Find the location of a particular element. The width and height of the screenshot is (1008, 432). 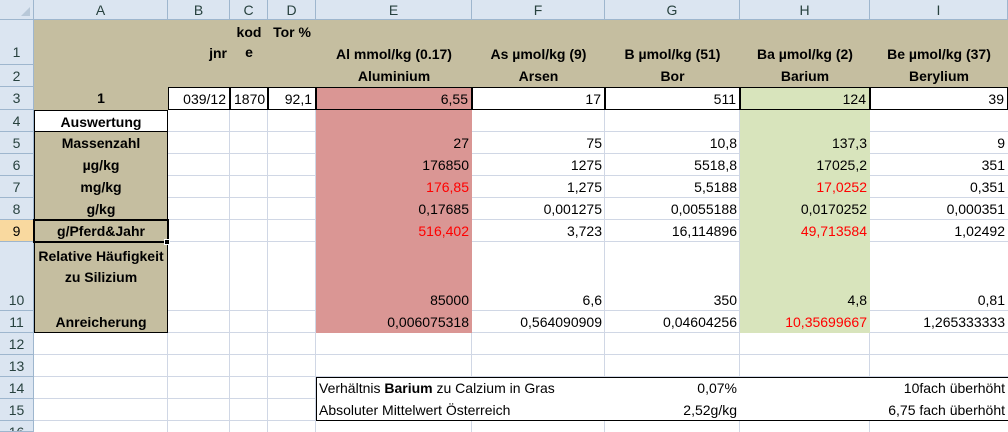

gkg-arsen: 0,001275 is located at coordinates (572, 209).